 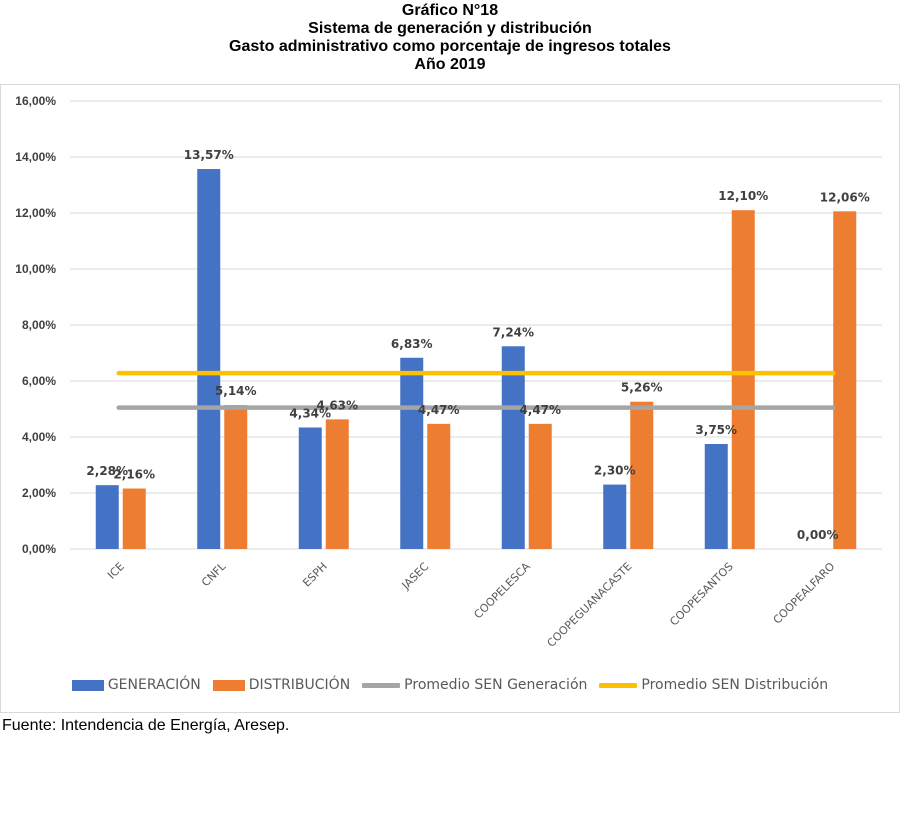 What do you see at coordinates (743, 196) in the screenshot?
I see `data-label-distribucion: 12,10%` at bounding box center [743, 196].